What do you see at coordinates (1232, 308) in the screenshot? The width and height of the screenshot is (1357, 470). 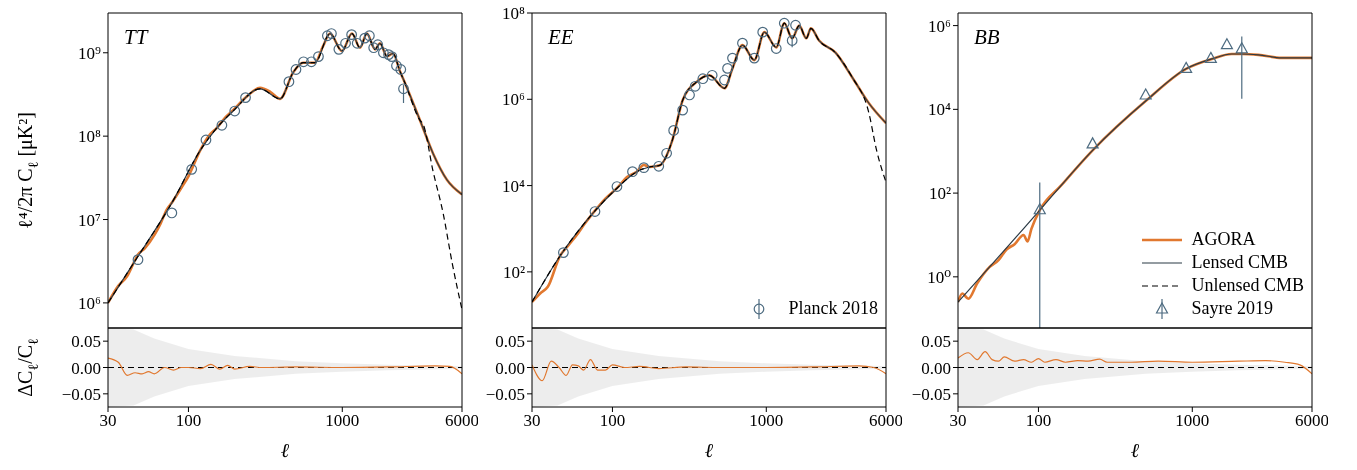 I see `legend-label: Sayre 2019` at bounding box center [1232, 308].